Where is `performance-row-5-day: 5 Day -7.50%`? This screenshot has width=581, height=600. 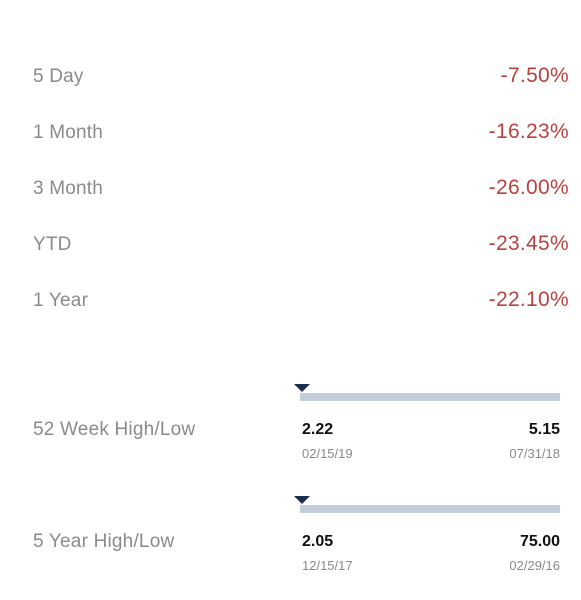
performance-row-5-day: 5 Day -7.50% is located at coordinates (290, 78).